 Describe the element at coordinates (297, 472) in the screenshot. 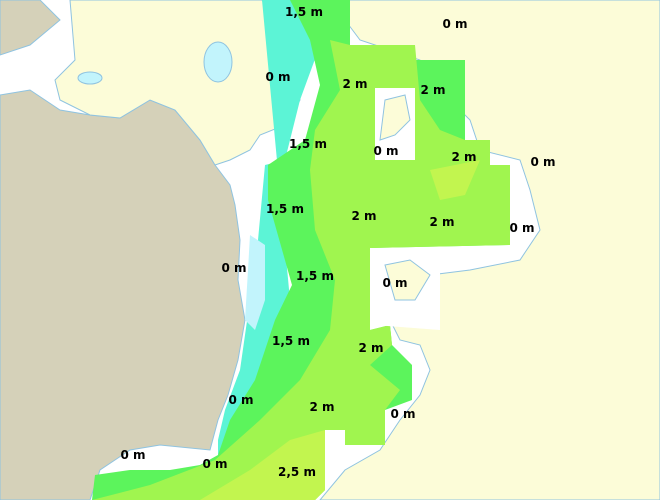

I see `depth-label: 2,5 m` at that location.